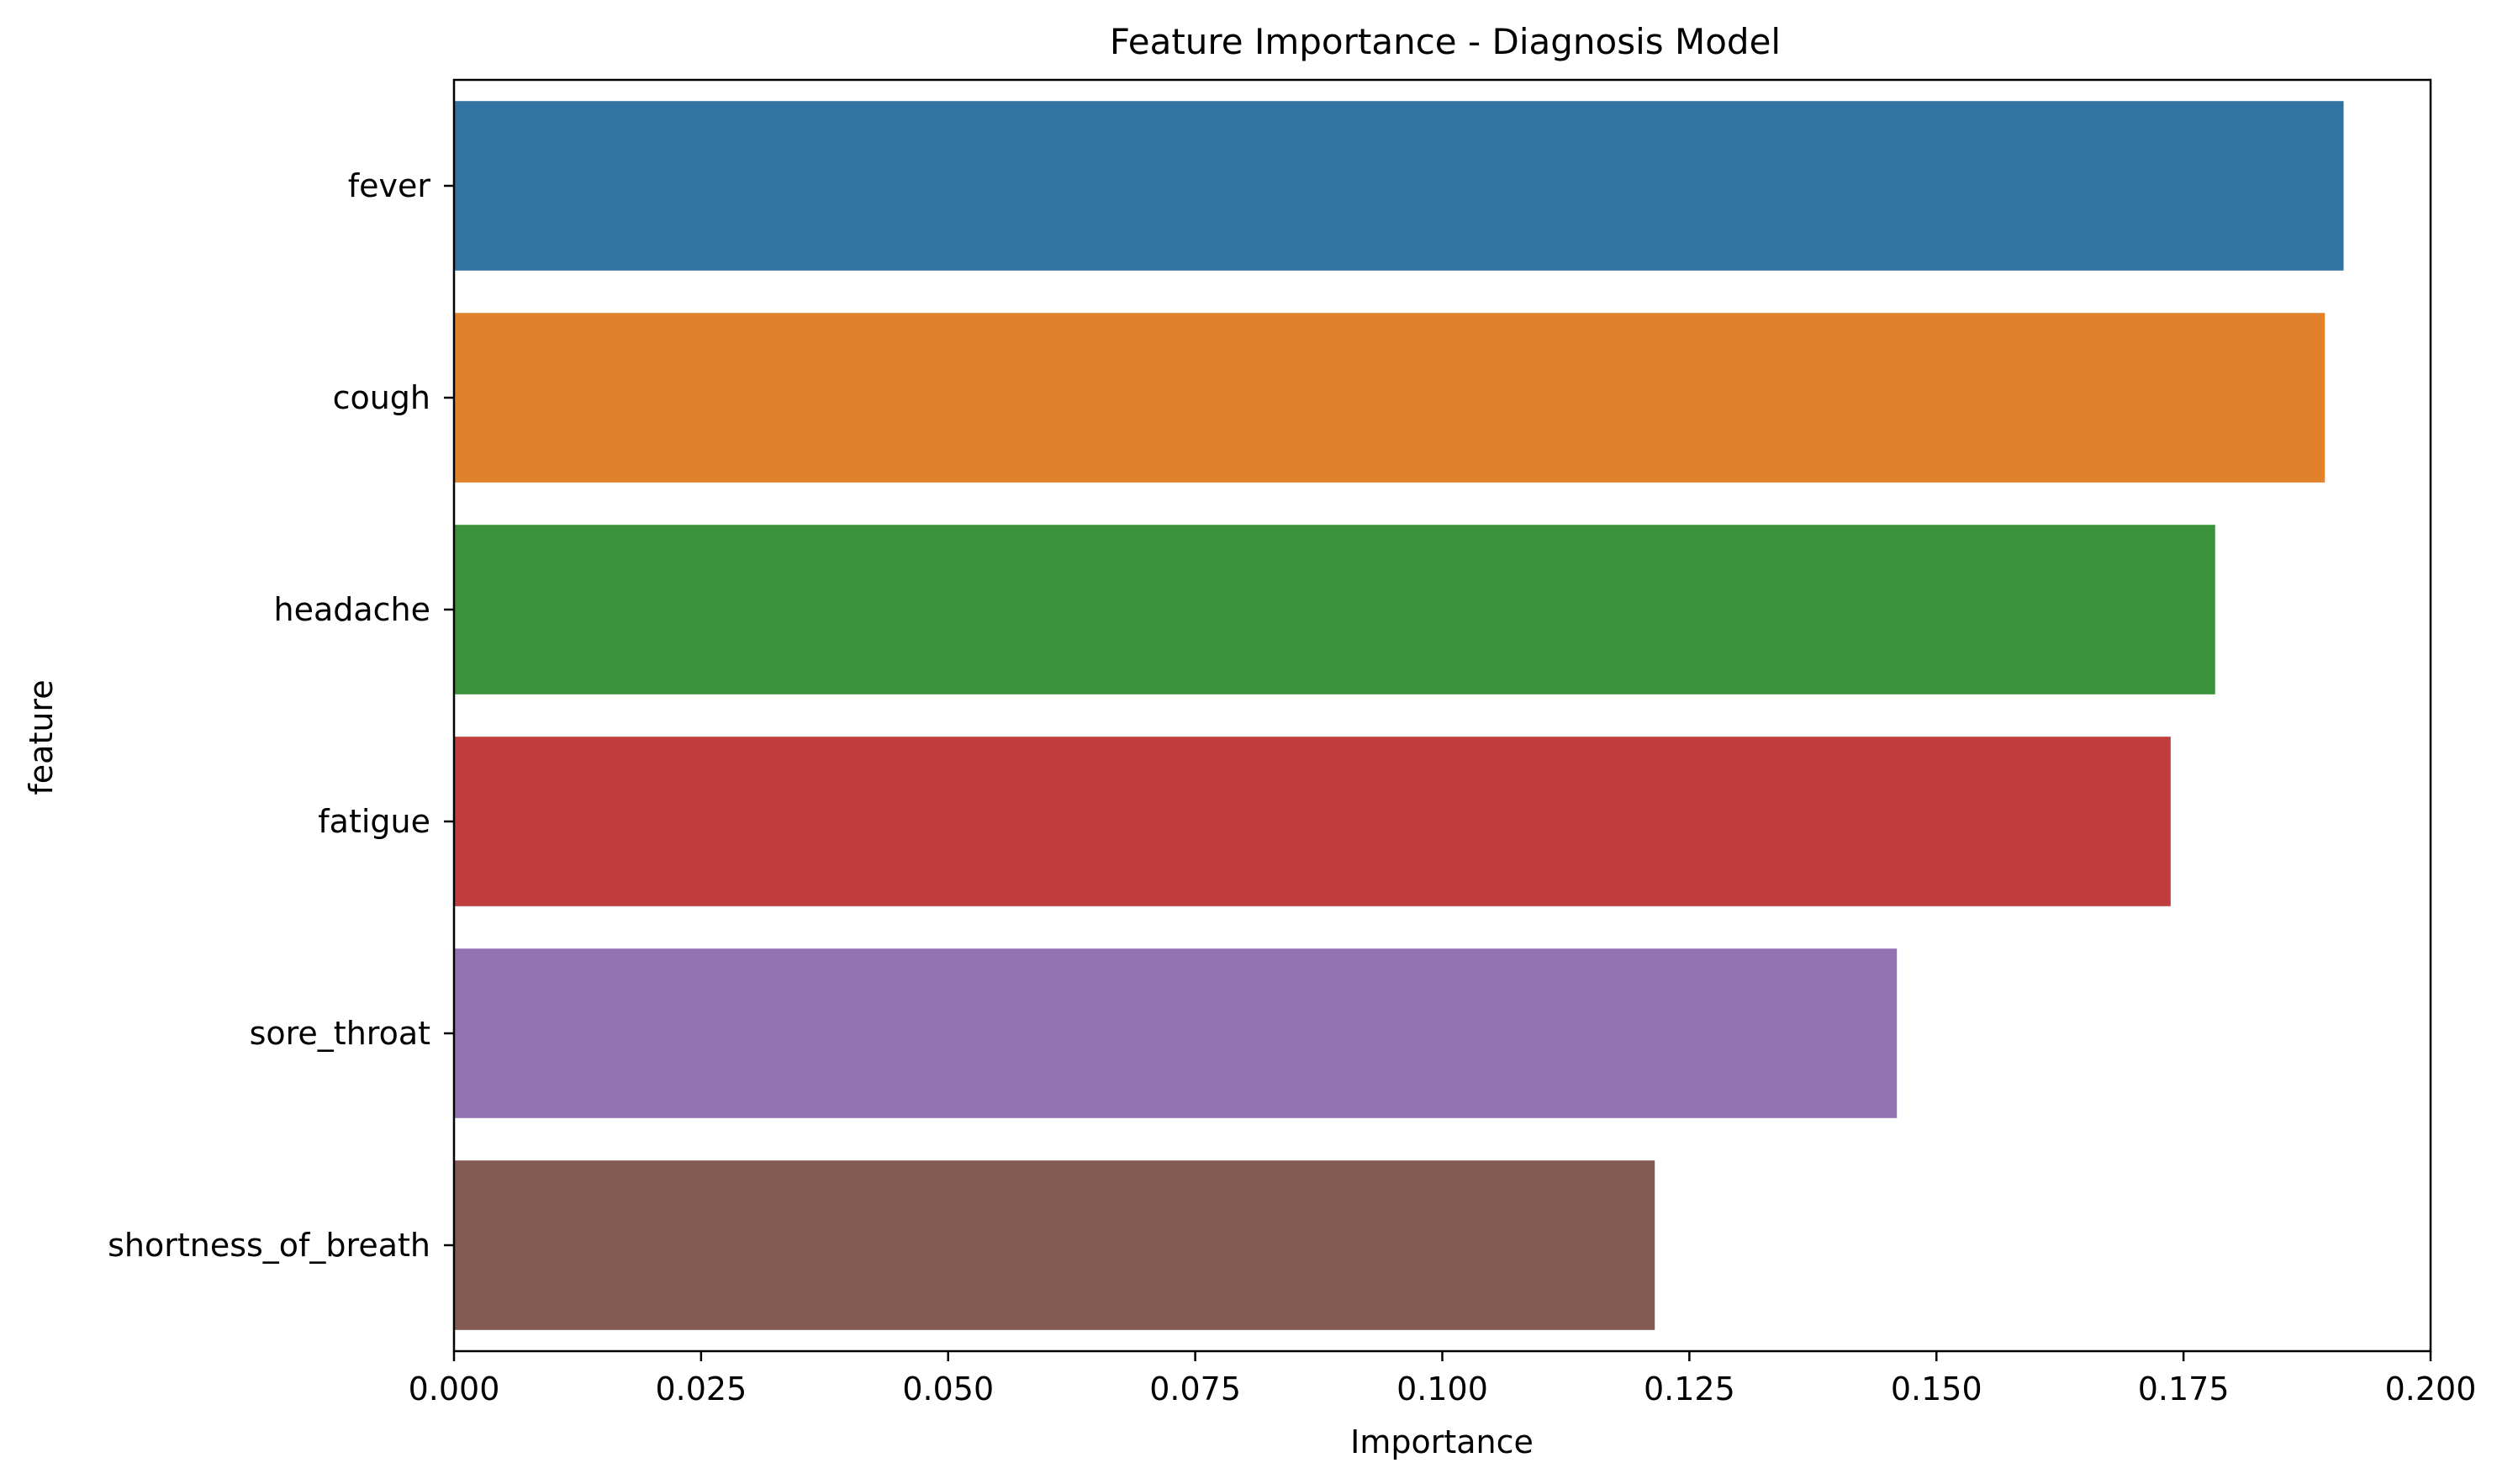 This screenshot has height=1484, width=2497. What do you see at coordinates (1936, 1388) in the screenshot?
I see `x-tick-label: 0.150` at bounding box center [1936, 1388].